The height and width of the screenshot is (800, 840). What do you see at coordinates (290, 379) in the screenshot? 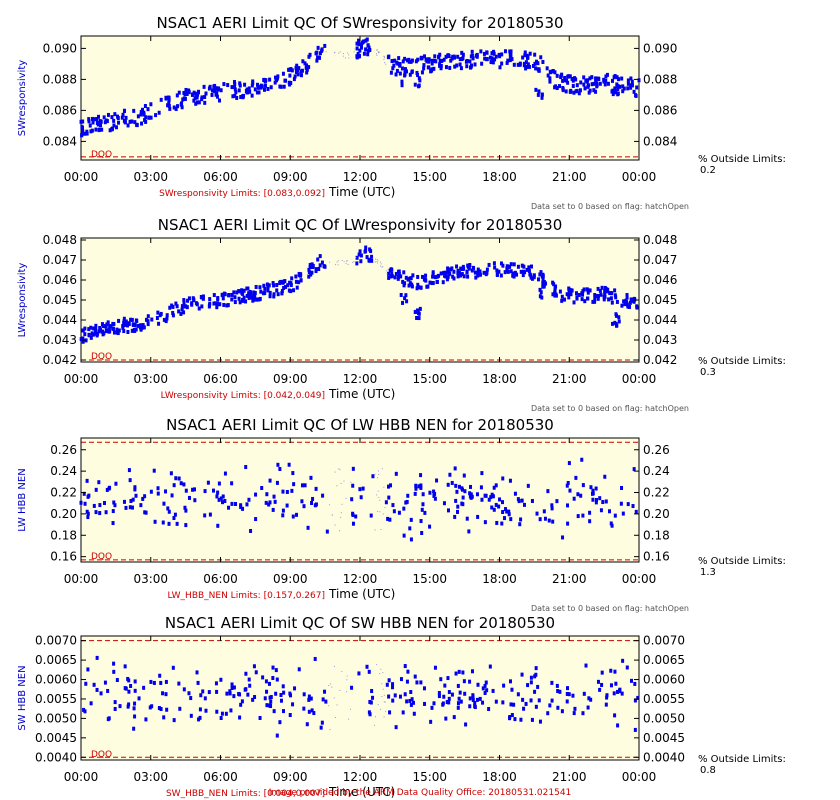
I see `x-tick-label: 09:00` at bounding box center [290, 379].